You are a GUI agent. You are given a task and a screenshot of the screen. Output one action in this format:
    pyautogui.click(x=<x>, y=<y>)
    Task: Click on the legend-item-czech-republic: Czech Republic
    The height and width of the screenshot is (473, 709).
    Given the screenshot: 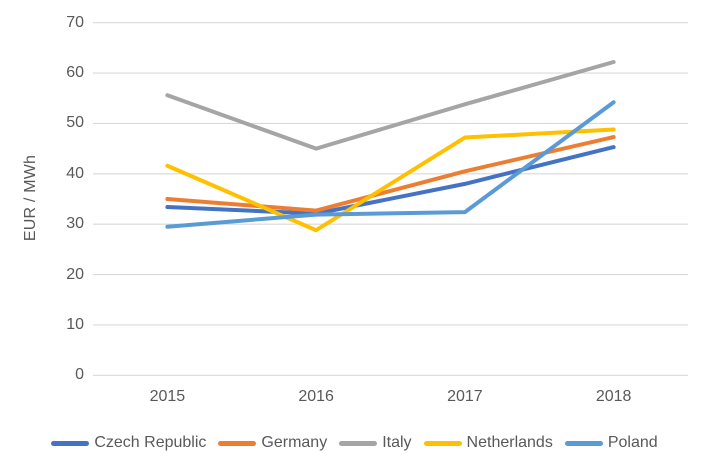 What is the action you would take?
    pyautogui.click(x=128, y=443)
    